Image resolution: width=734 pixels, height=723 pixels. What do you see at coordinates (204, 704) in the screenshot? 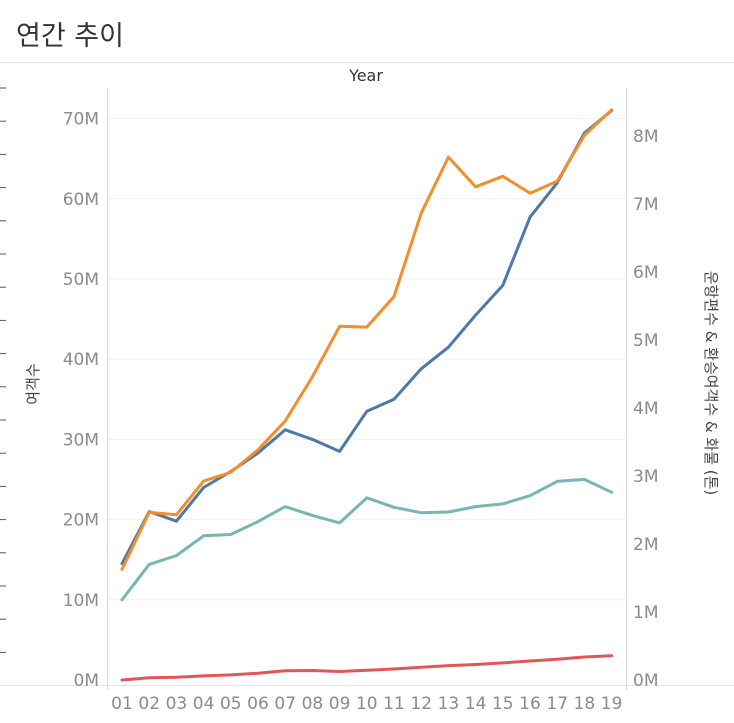
I see `x-tick-label: 04` at bounding box center [204, 704].